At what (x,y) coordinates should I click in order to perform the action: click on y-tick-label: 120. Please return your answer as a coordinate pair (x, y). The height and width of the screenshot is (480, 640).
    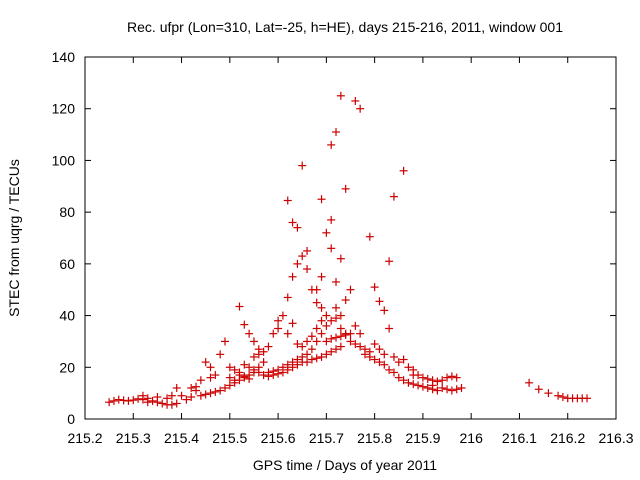
    Looking at the image, I should click on (64, 109).